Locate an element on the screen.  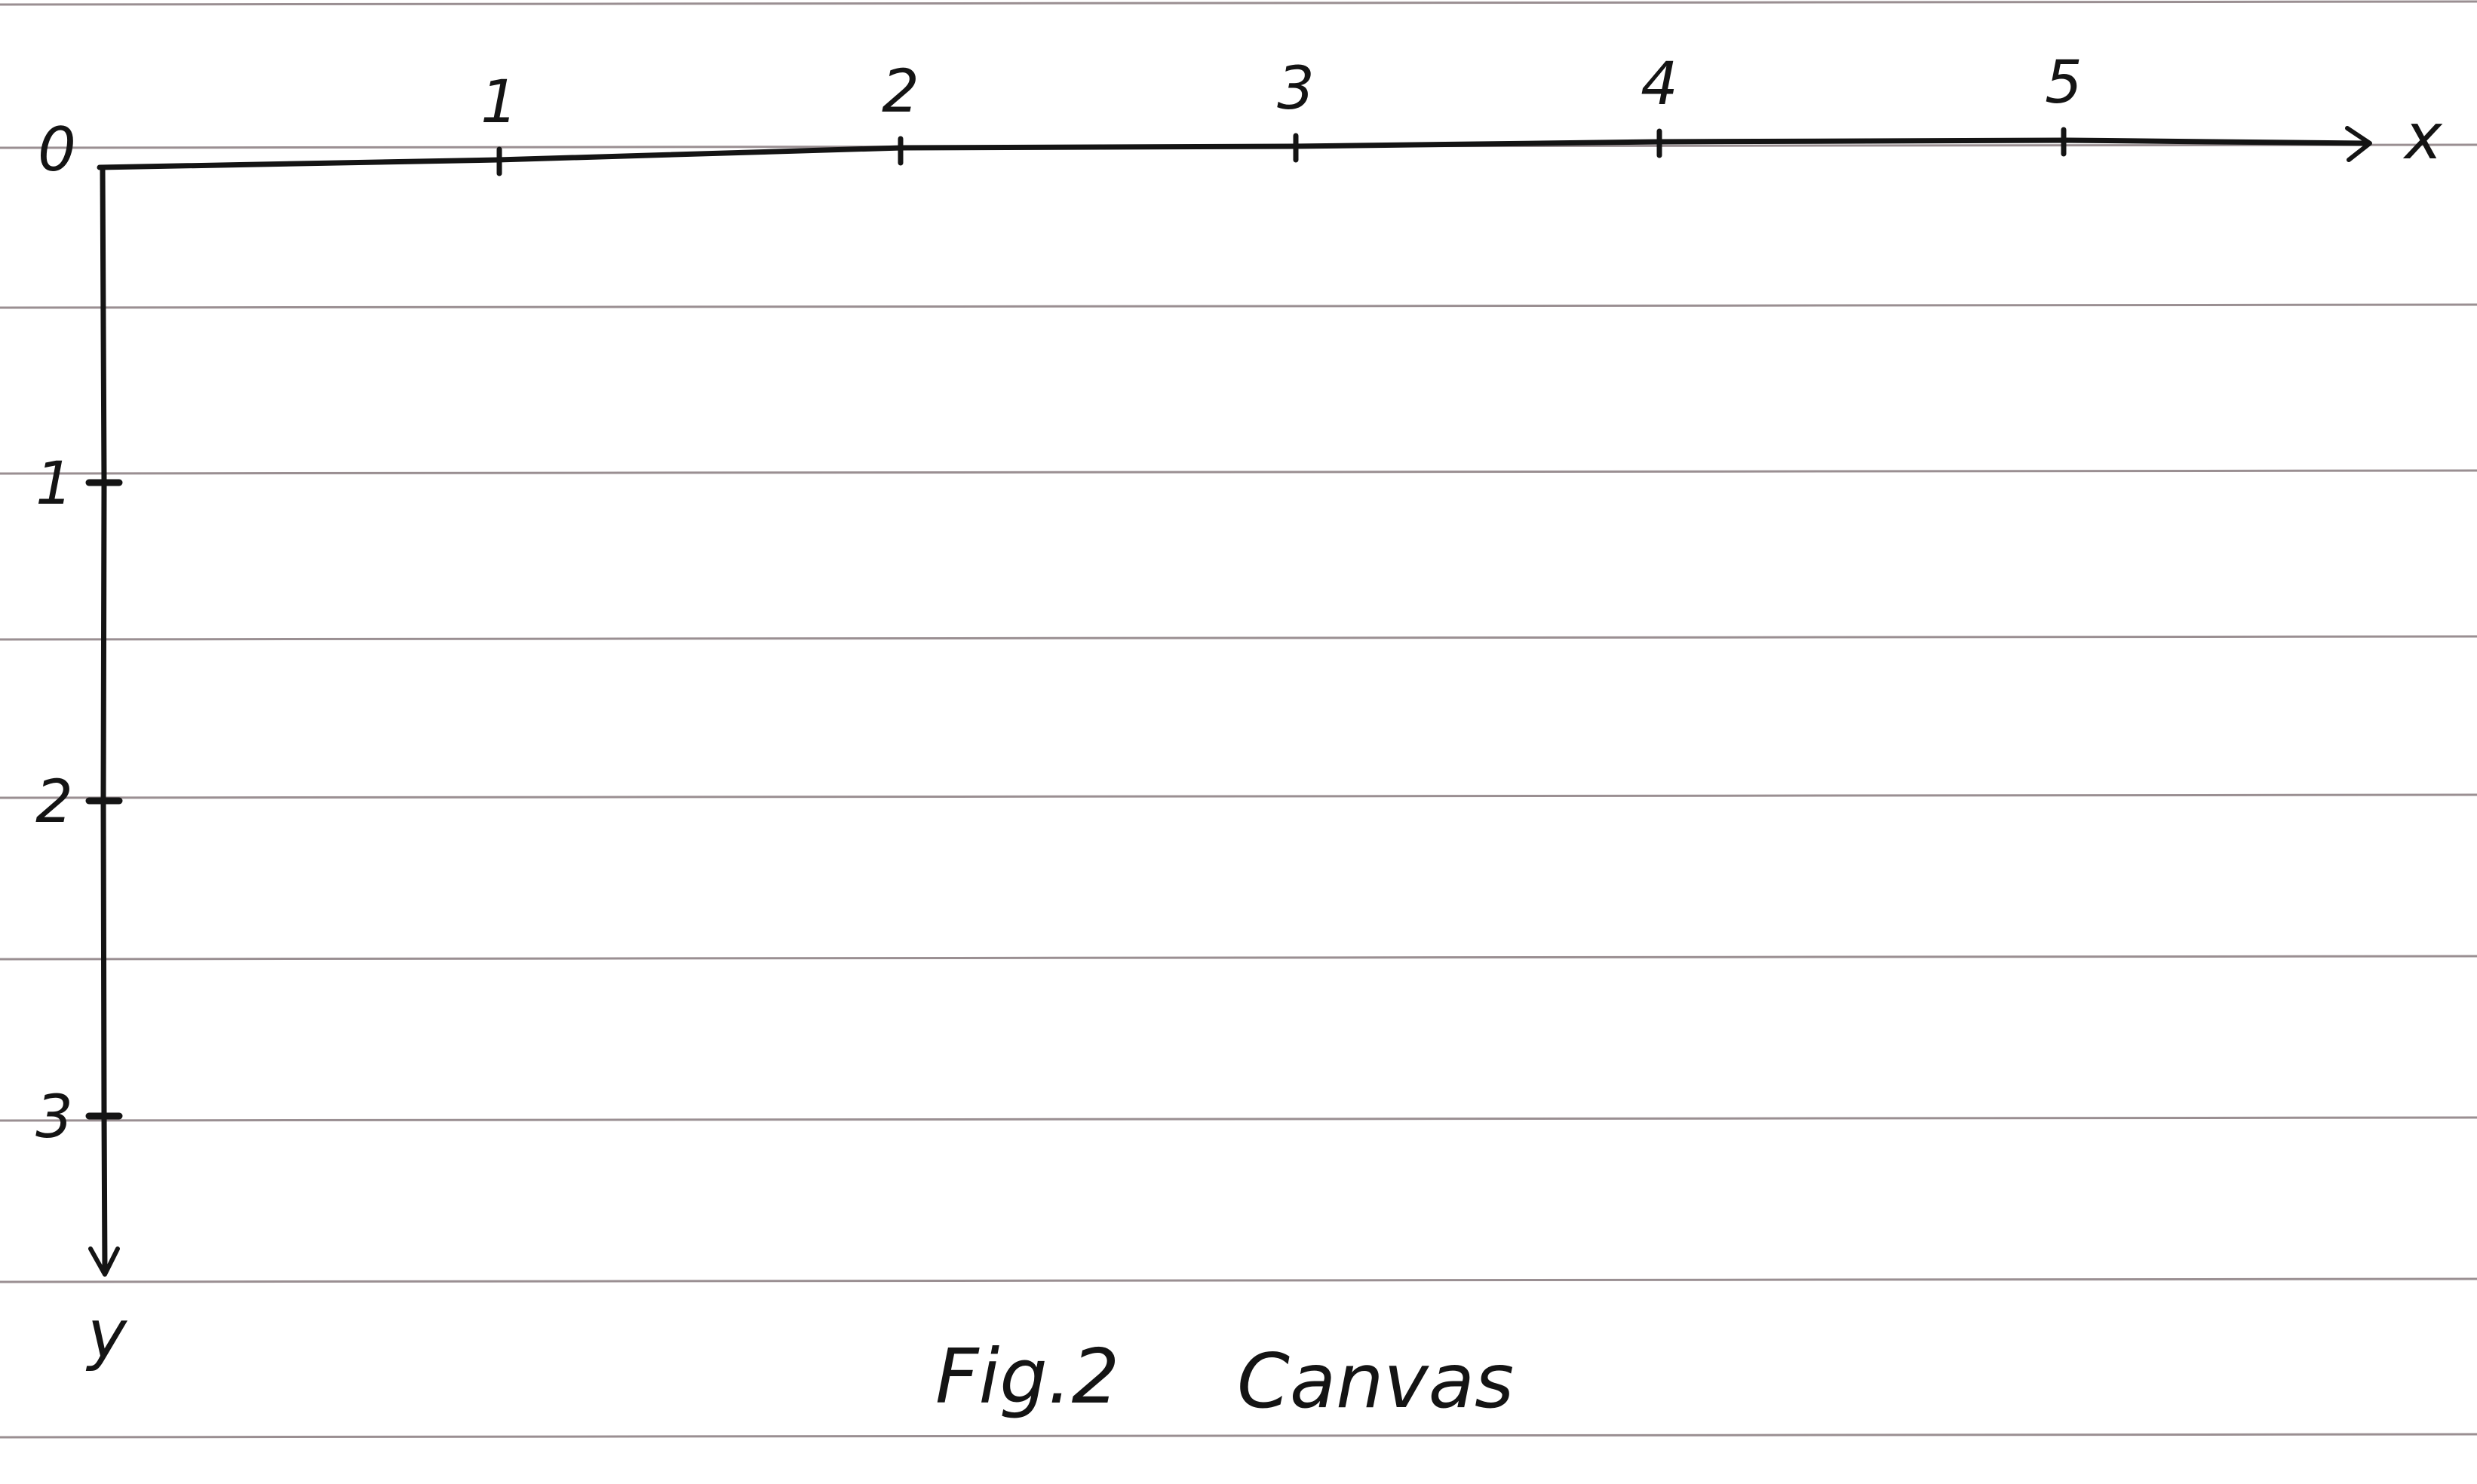
y-ticks: 1 2 3 is located at coordinates (79, 800).